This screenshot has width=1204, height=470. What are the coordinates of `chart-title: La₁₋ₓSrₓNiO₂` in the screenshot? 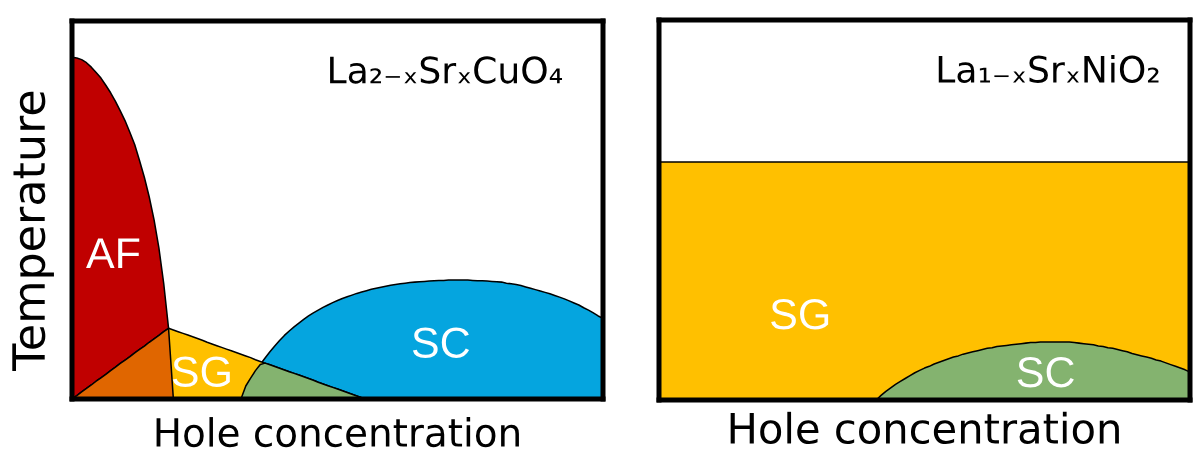 It's located at (1048, 68).